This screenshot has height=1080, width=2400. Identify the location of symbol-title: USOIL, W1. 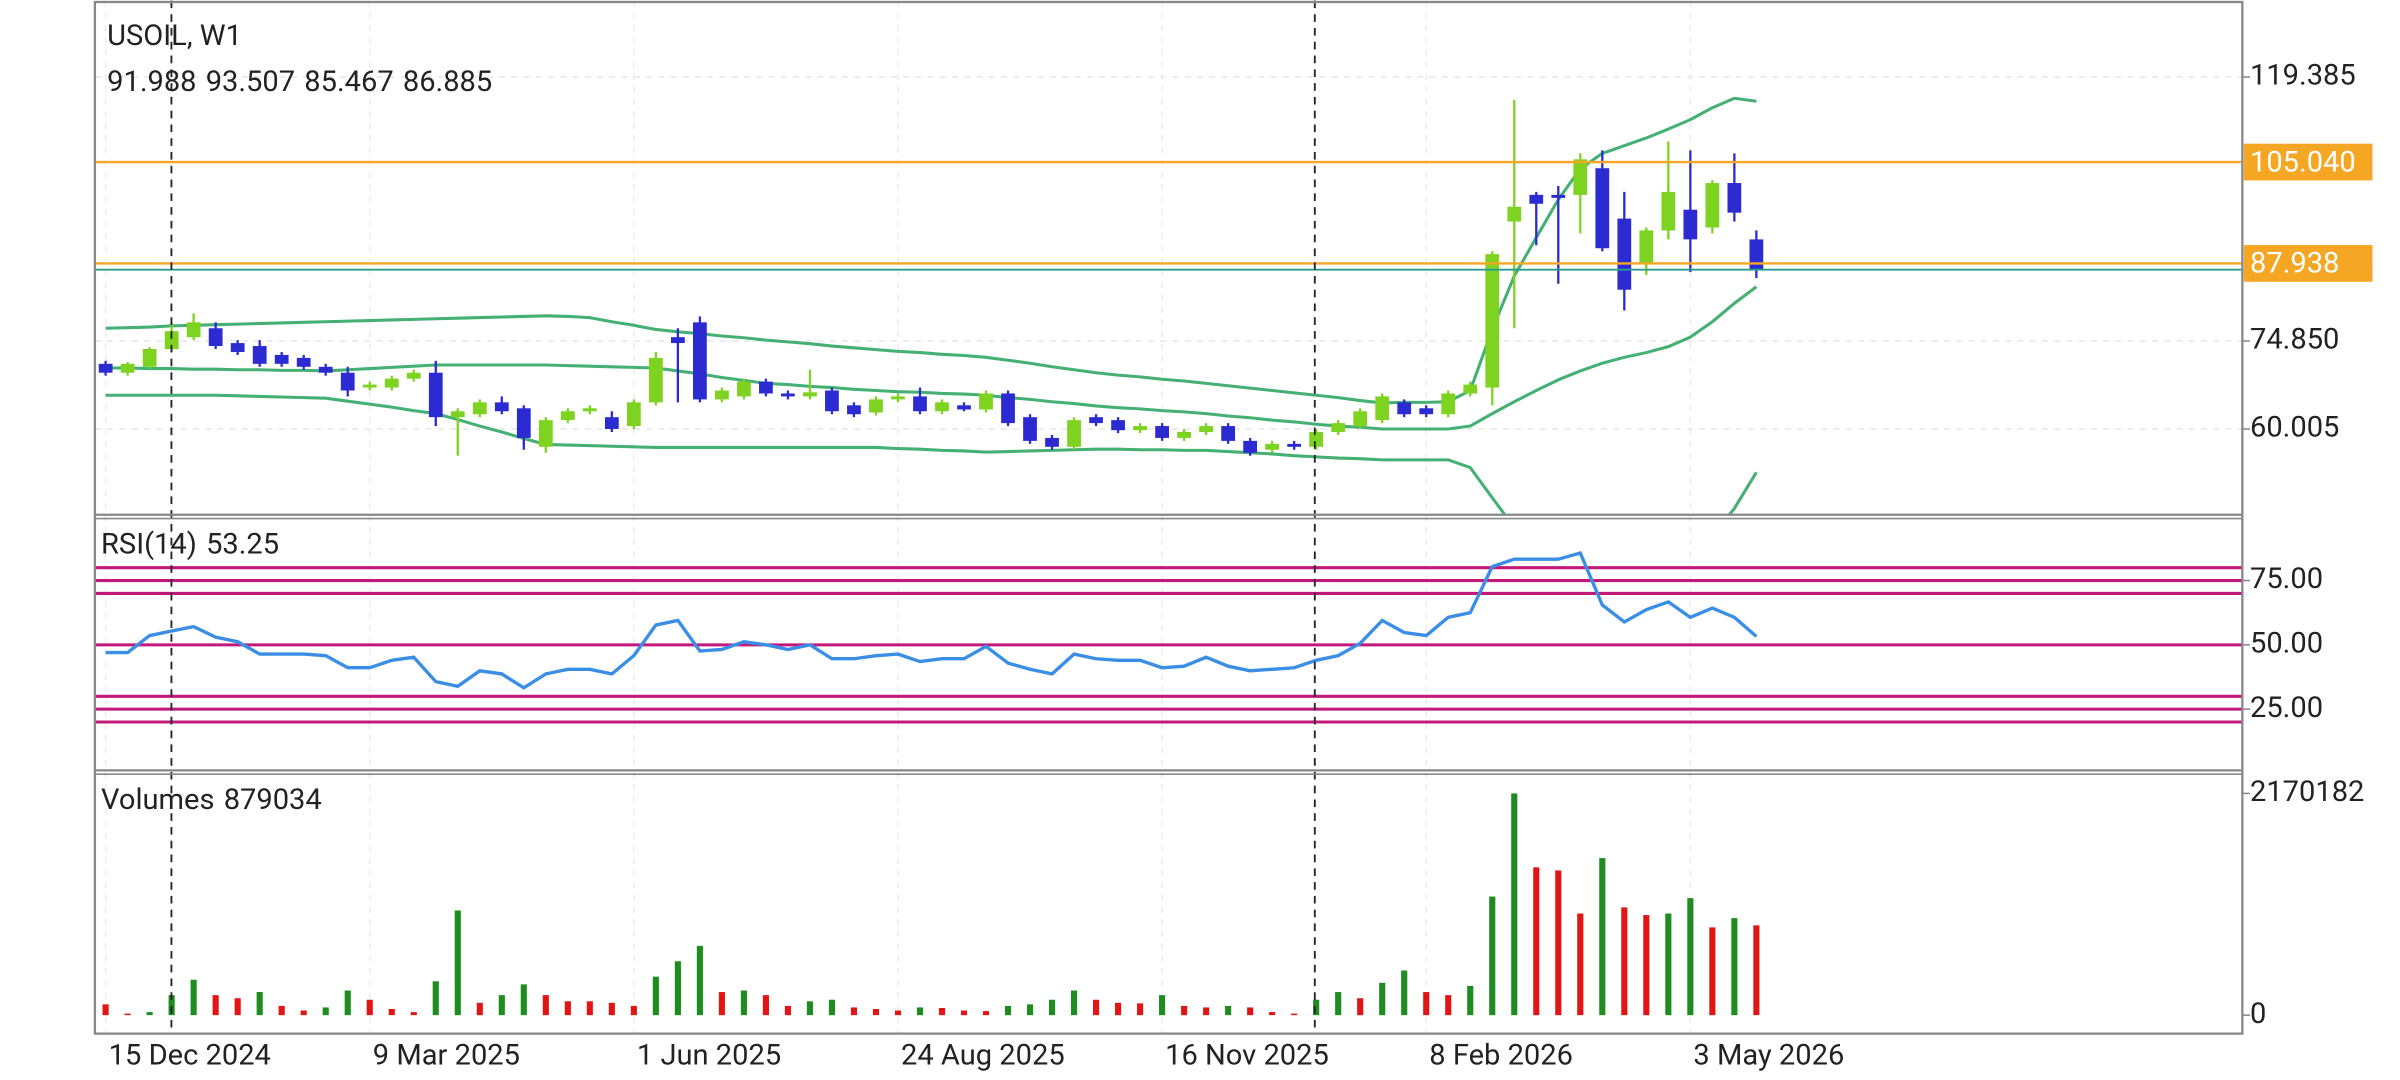
(174, 36).